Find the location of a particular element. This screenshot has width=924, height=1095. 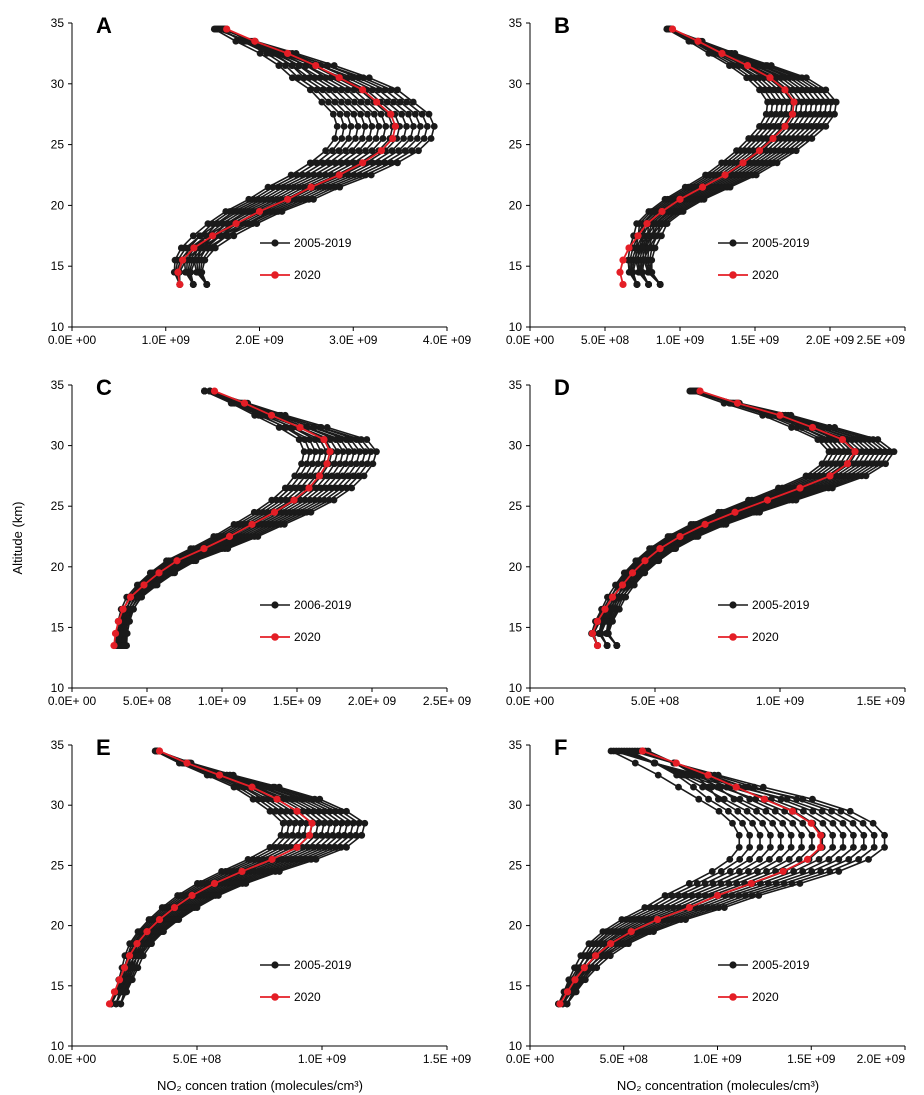

panel-label: B is located at coordinates (562, 25).